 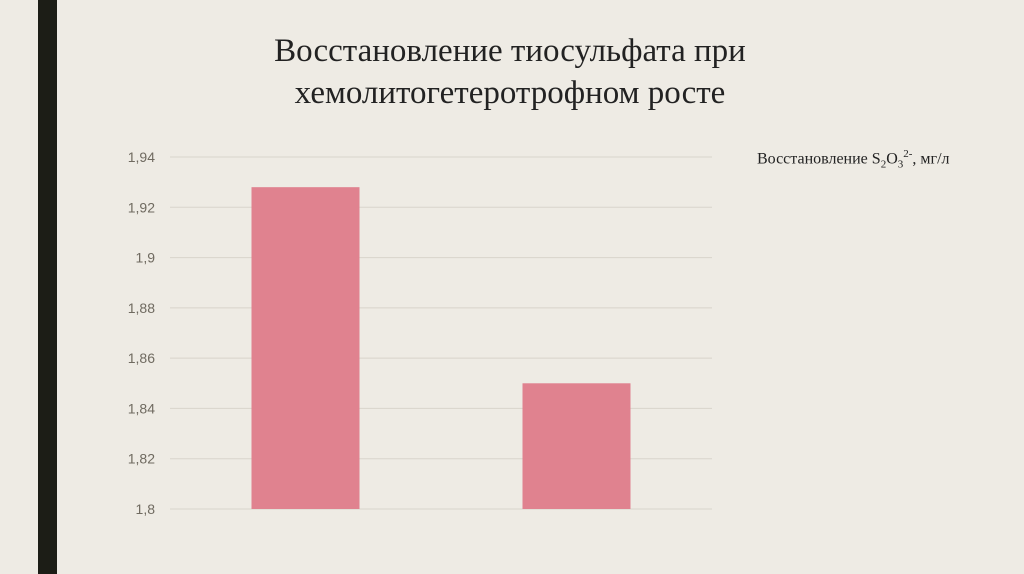 I want to click on legend-text-prefix: Восстановление S, so click(x=819, y=159).